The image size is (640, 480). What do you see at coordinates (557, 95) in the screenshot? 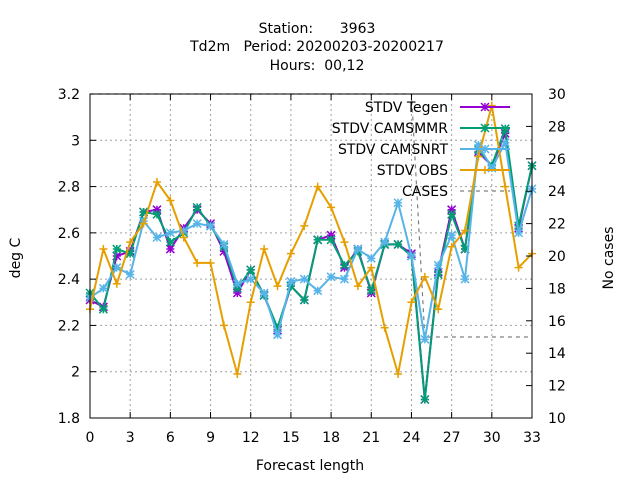
I see `y2-tick-label: 30` at bounding box center [557, 95].